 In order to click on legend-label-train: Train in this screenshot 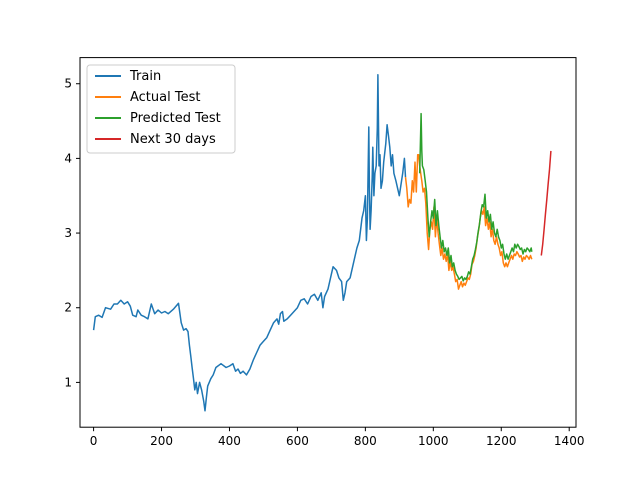, I will do `click(145, 76)`.